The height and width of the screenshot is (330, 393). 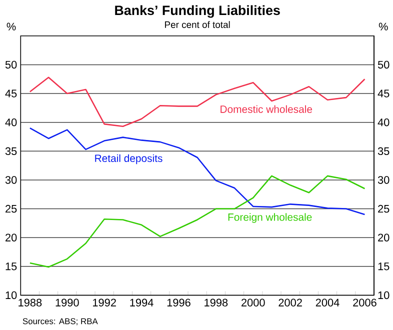 I want to click on y2-tick-label: 25, so click(x=384, y=208).